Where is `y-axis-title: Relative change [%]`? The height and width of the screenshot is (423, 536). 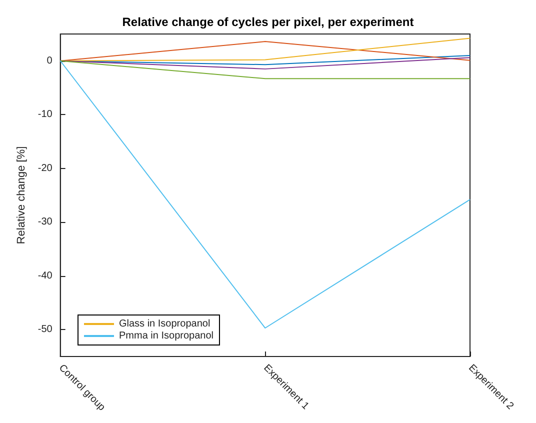
y-axis-title: Relative change [%] is located at coordinates (22, 195).